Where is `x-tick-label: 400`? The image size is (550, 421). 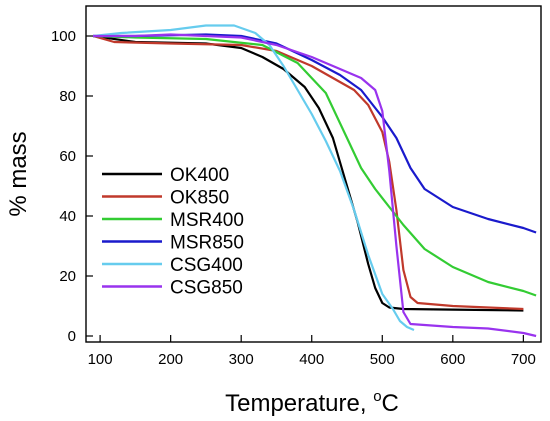
x-tick-label: 400 is located at coordinates (311, 359).